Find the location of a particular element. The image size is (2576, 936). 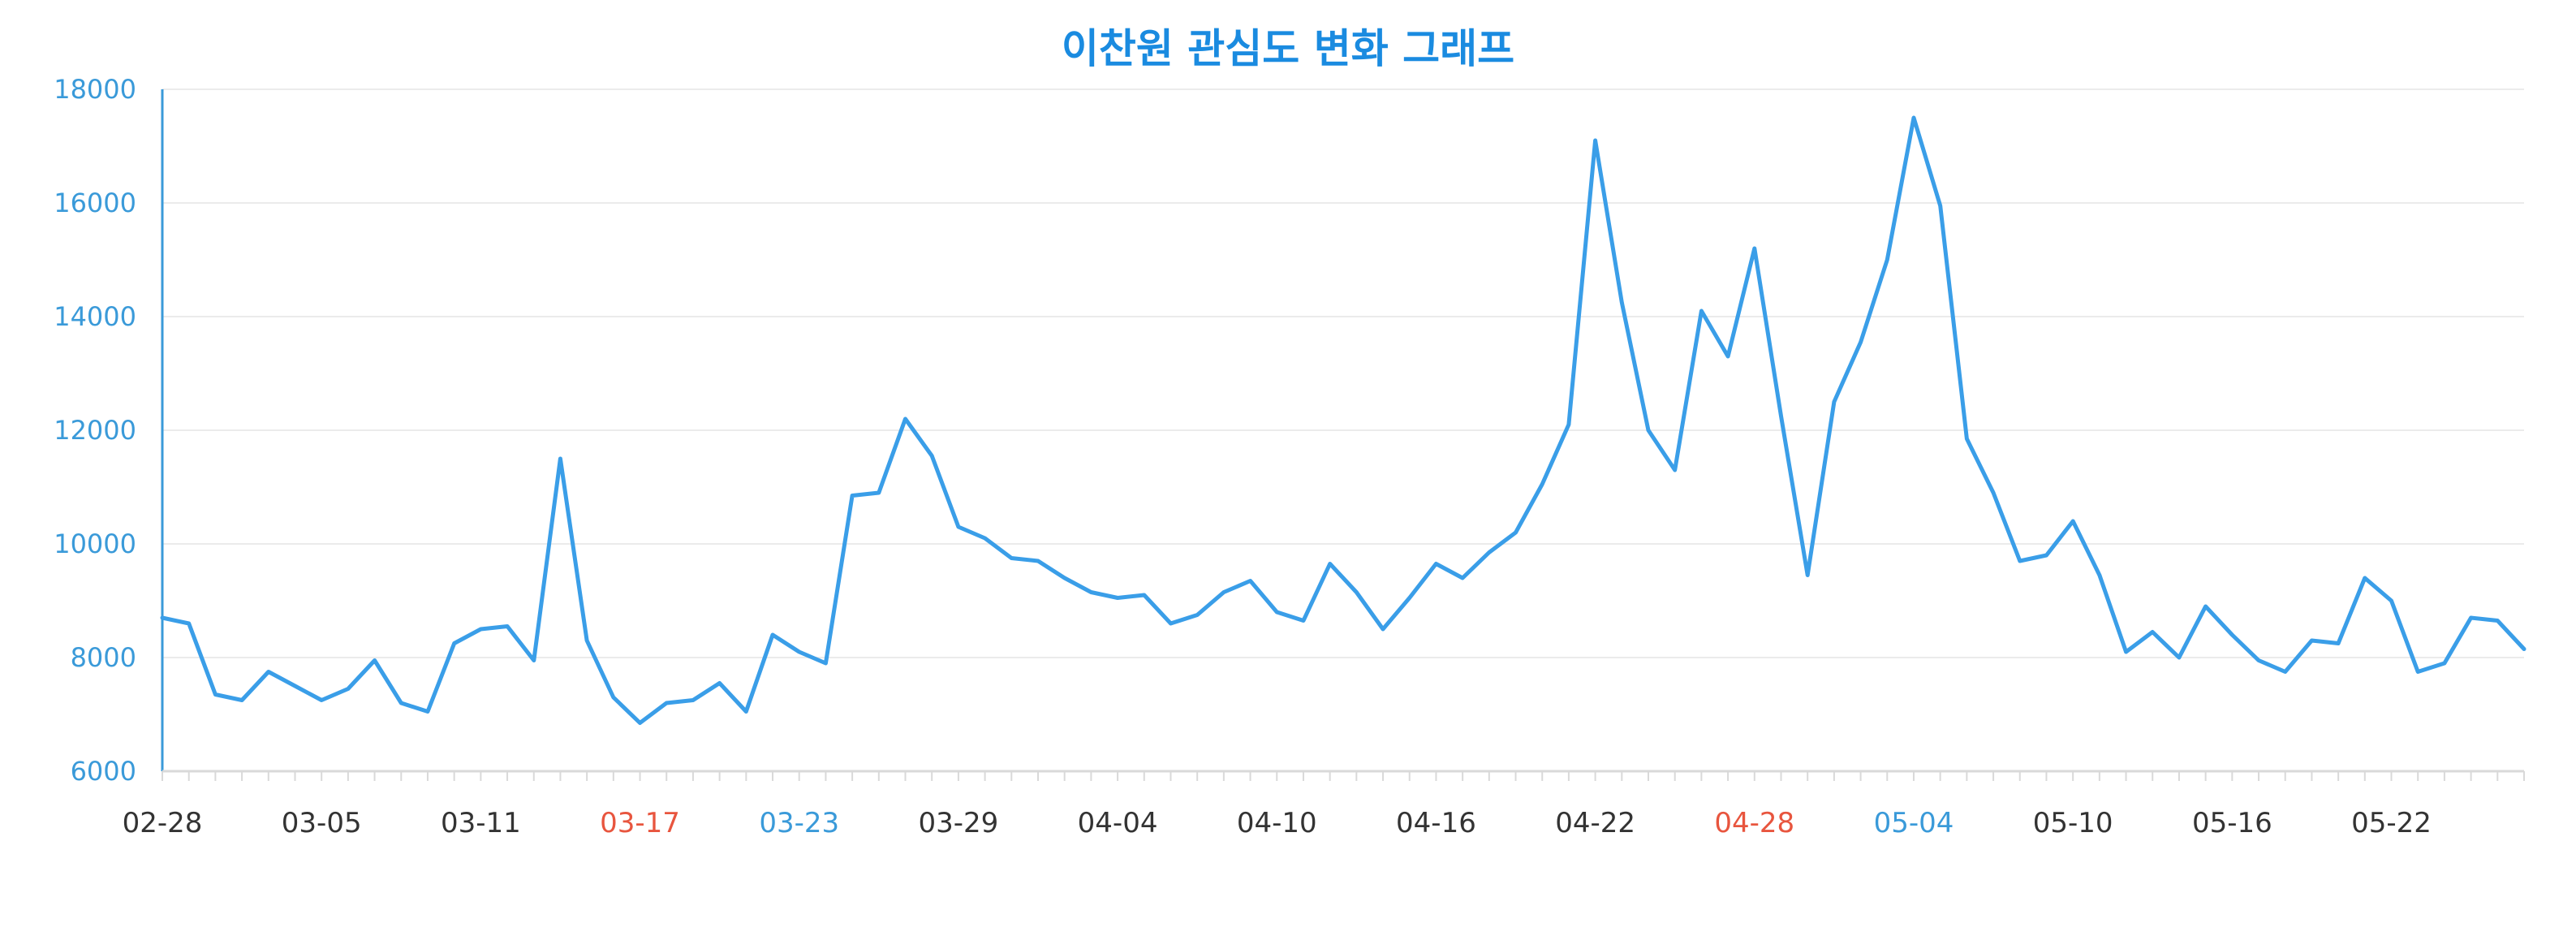

y-tick-label: 18000 is located at coordinates (95, 89).